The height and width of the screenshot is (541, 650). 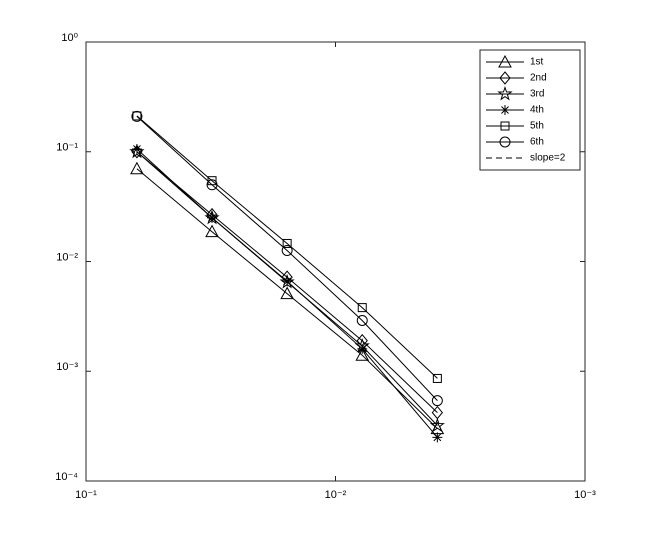 What do you see at coordinates (86, 495) in the screenshot?
I see `x-tick-label: 10⁻¹` at bounding box center [86, 495].